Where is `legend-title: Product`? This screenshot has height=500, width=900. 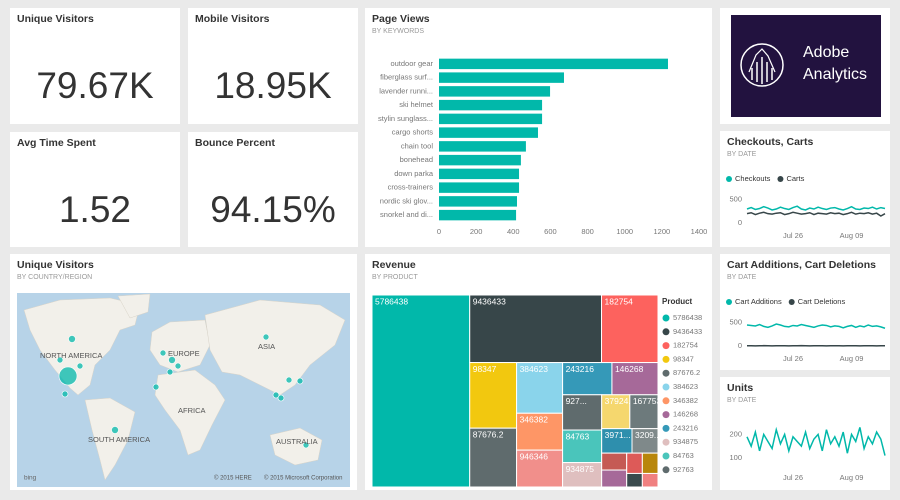
legend-title: Product is located at coordinates (677, 301).